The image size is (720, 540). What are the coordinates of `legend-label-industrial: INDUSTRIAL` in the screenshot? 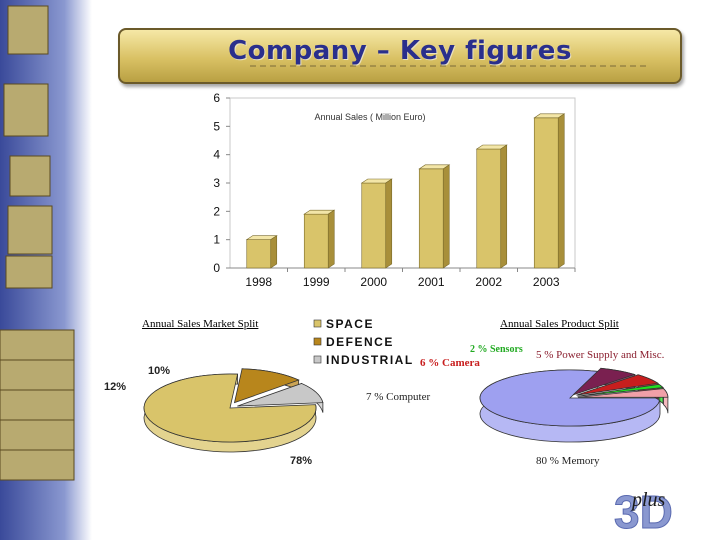 It's located at (370, 360).